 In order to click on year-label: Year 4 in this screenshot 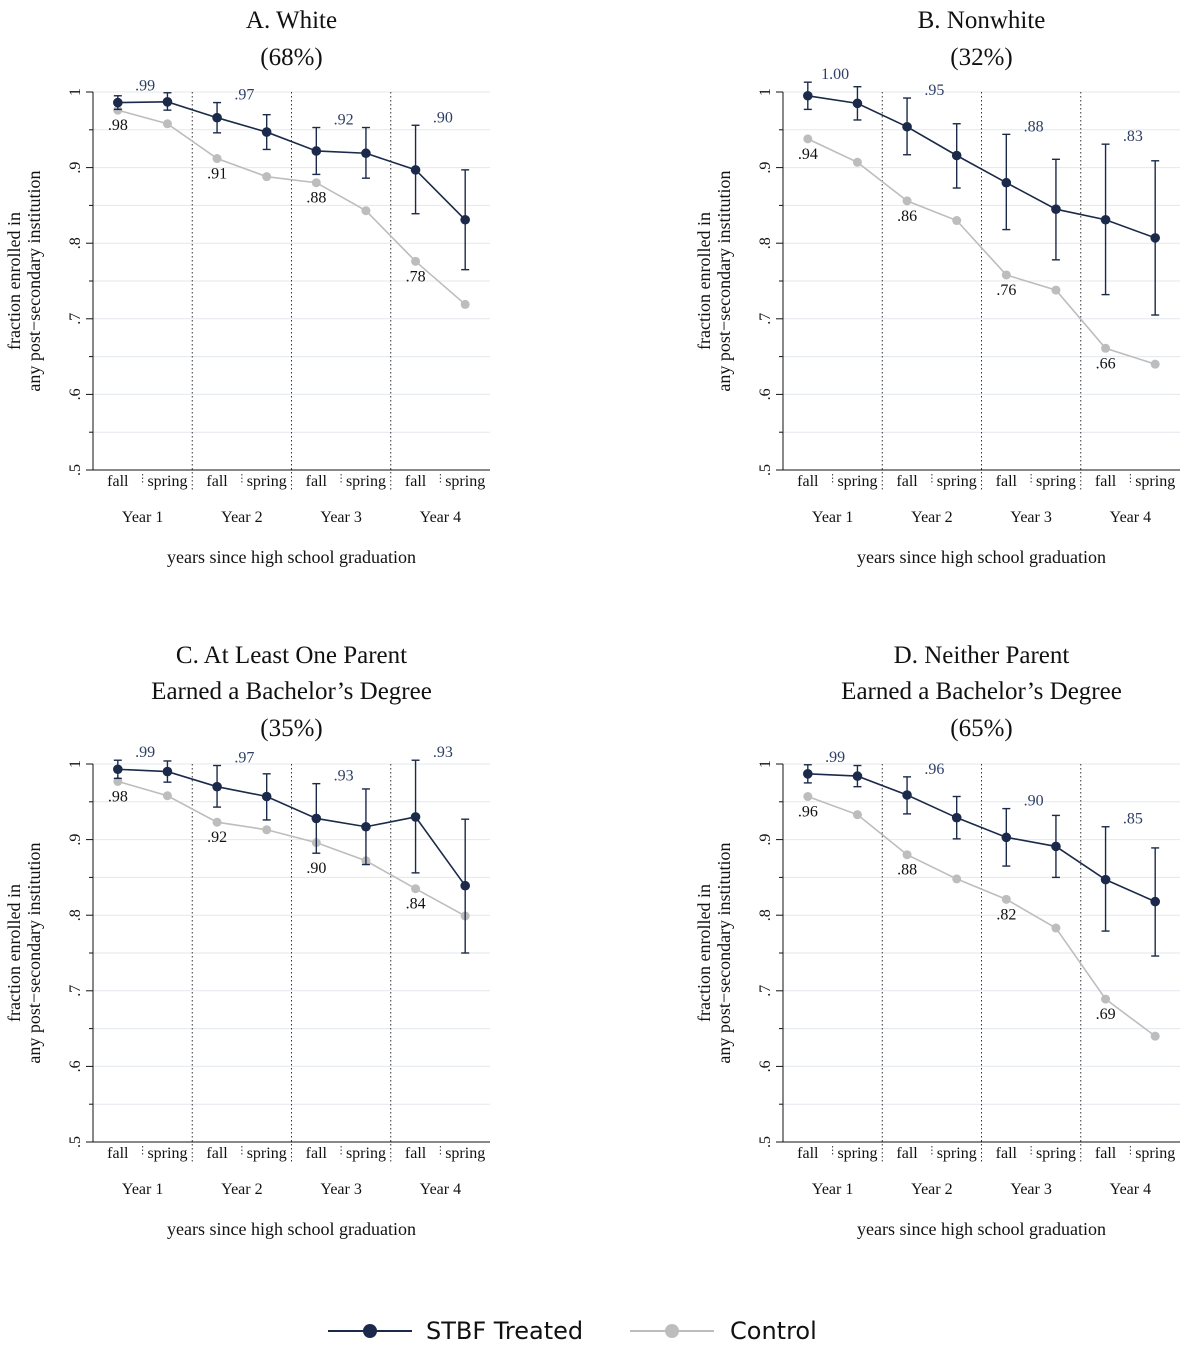, I will do `click(440, 517)`.